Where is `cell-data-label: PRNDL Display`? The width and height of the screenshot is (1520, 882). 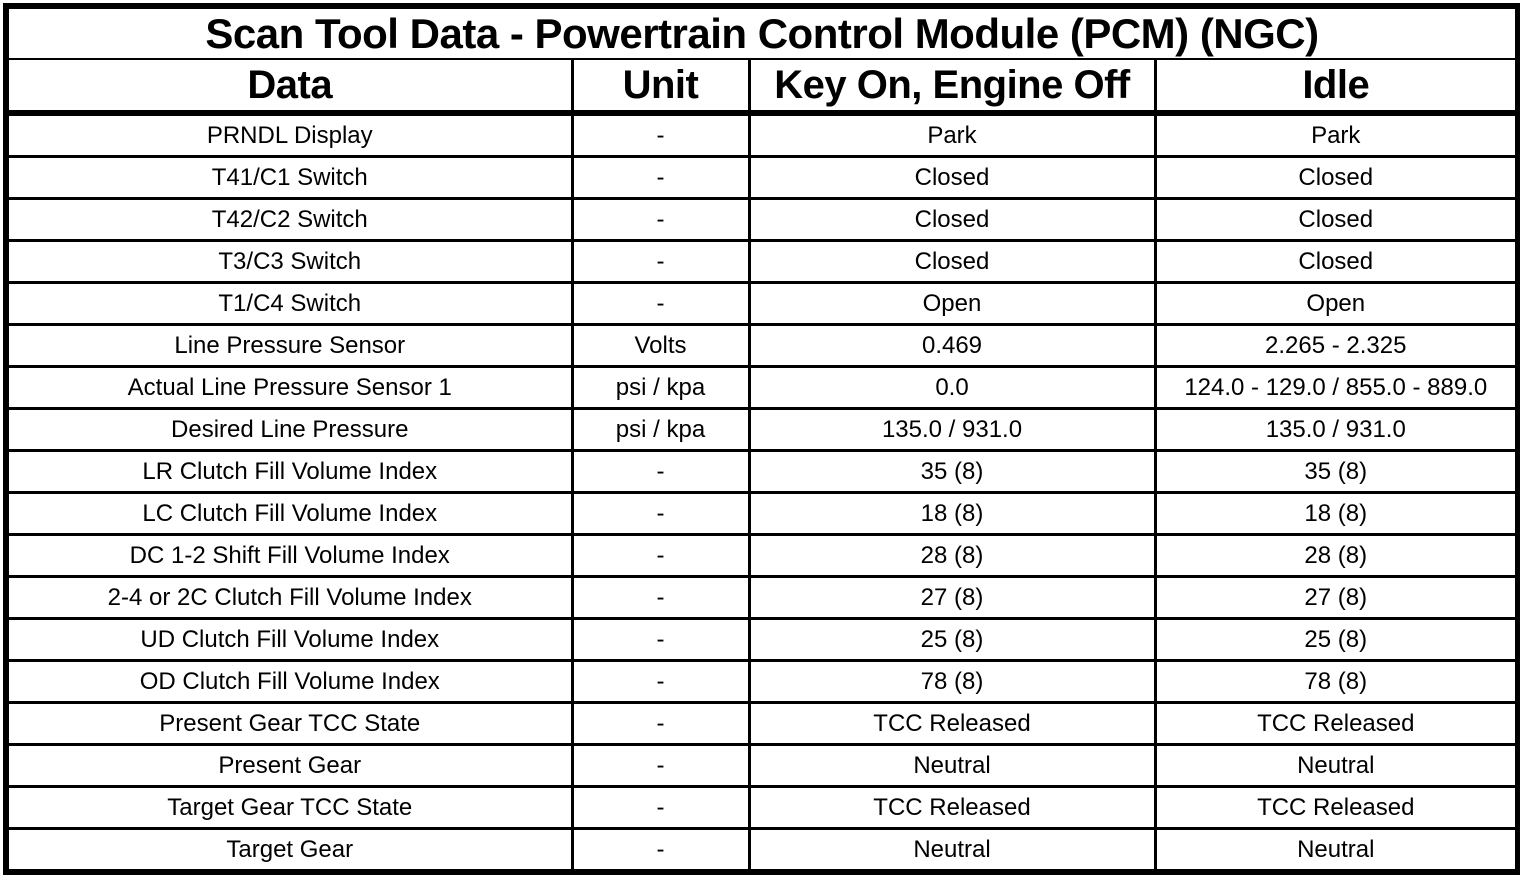
cell-data-label: PRNDL Display is located at coordinates (289, 134).